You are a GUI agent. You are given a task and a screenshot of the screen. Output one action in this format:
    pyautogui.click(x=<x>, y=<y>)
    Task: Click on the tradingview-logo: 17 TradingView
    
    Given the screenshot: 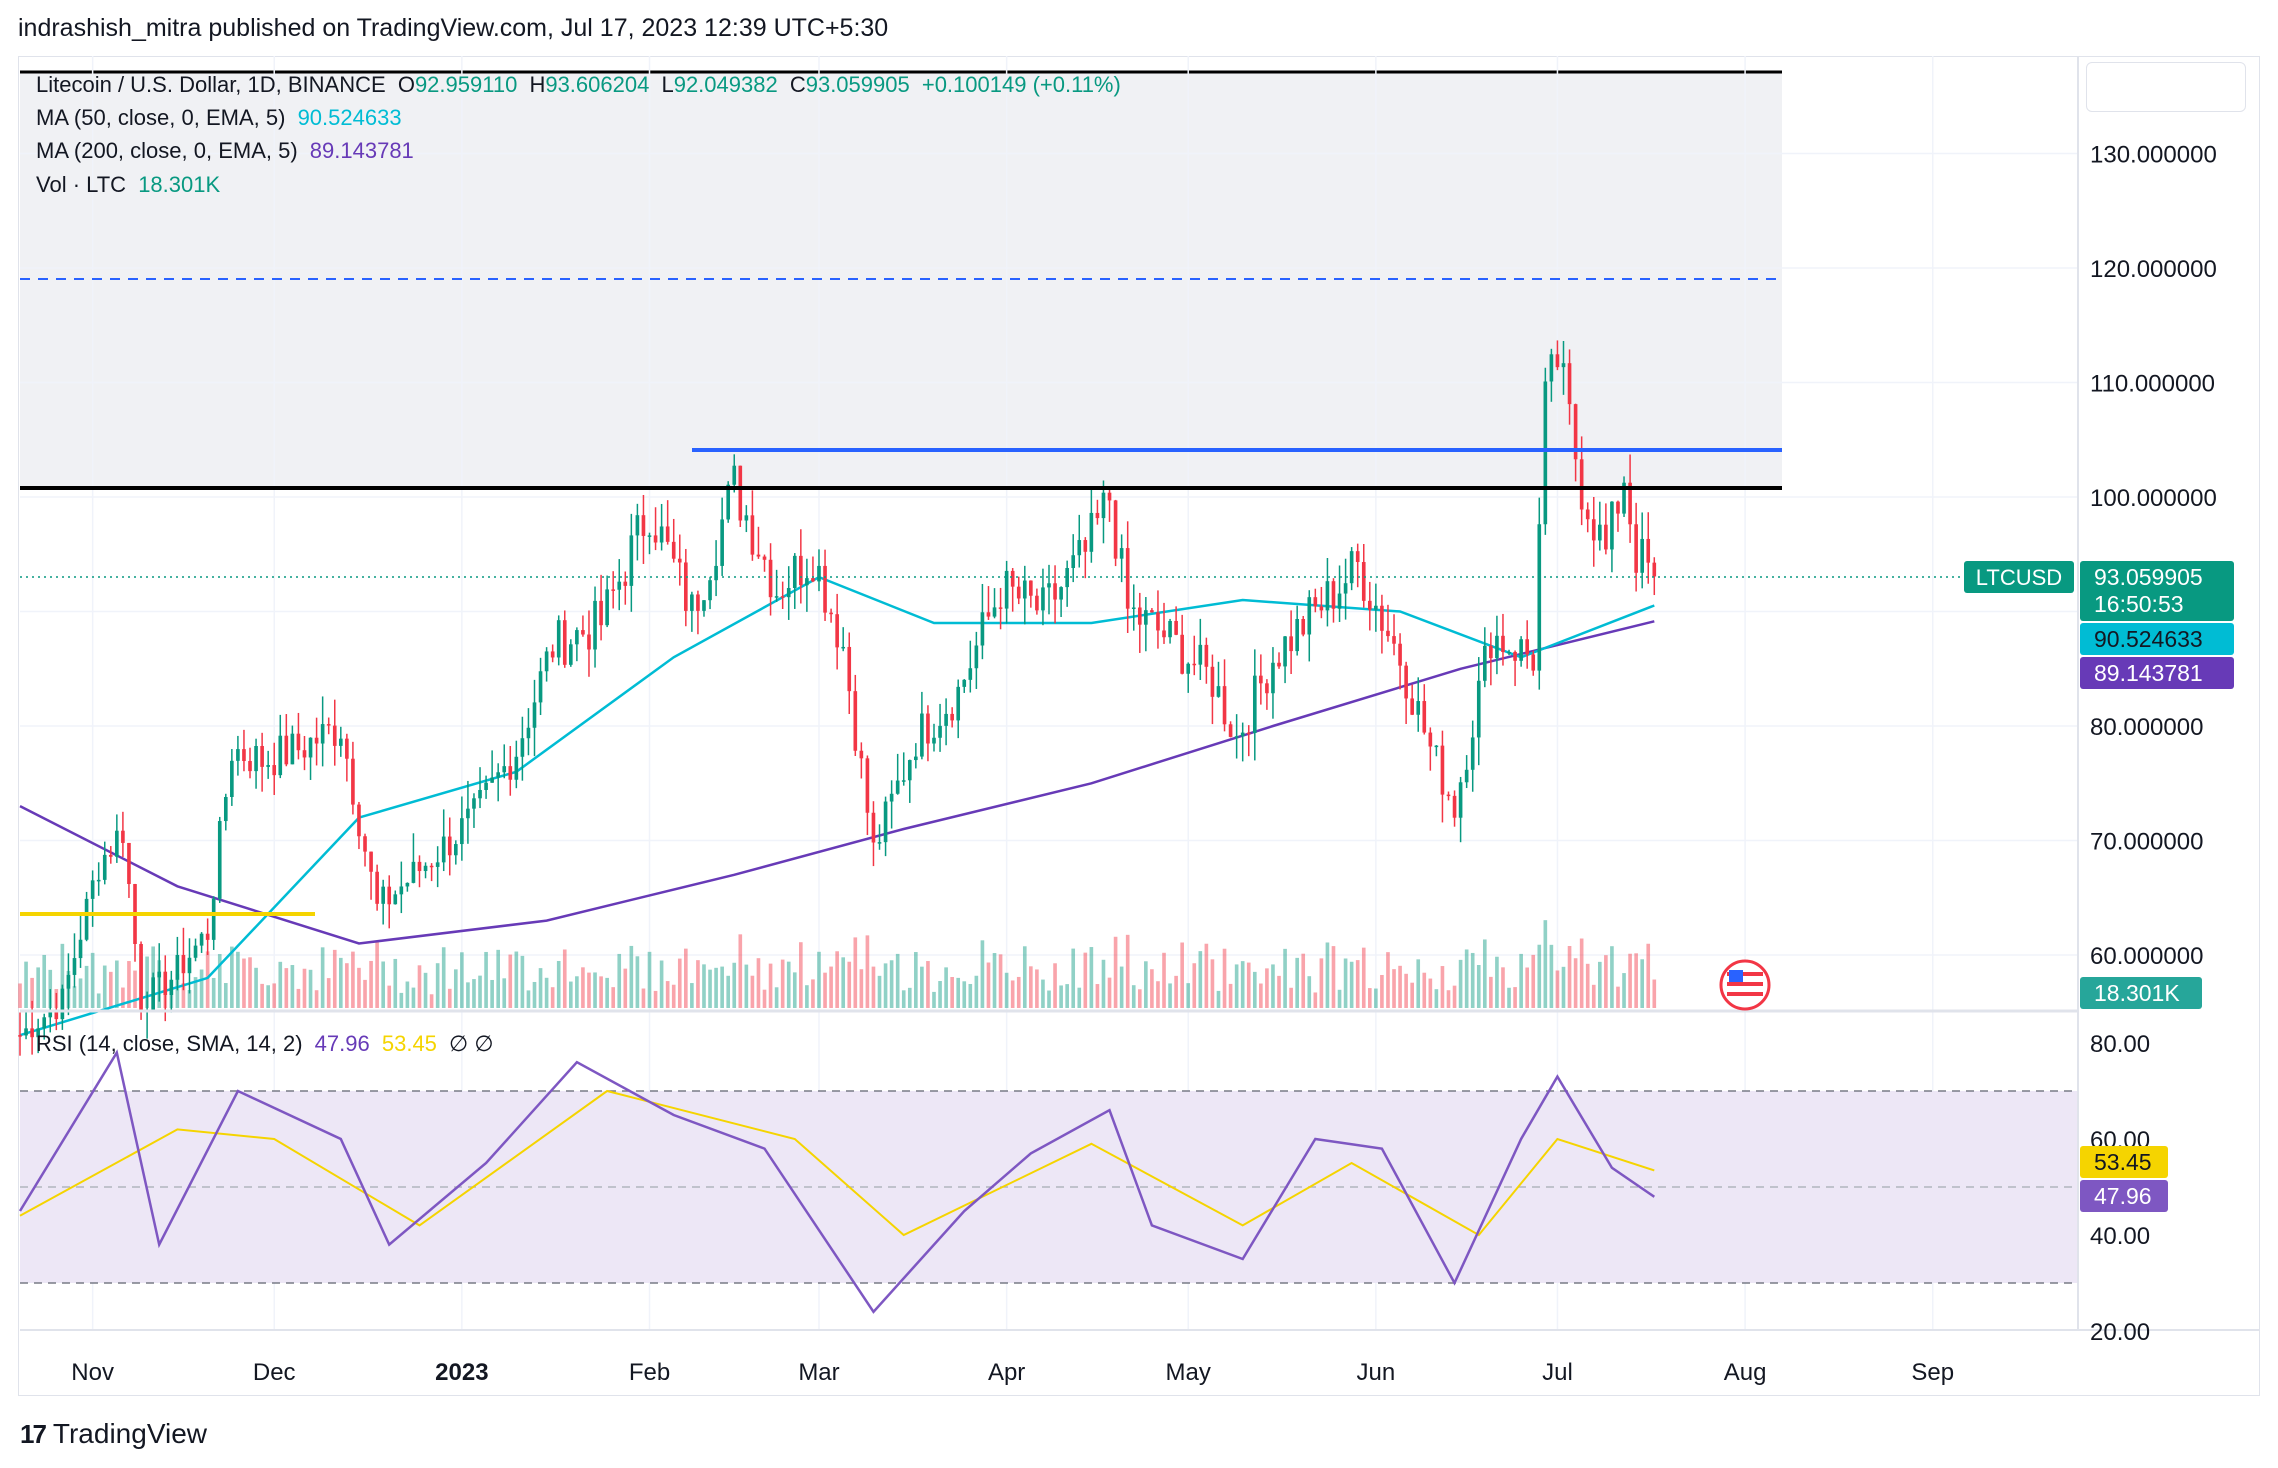 What is the action you would take?
    pyautogui.click(x=113, y=1434)
    